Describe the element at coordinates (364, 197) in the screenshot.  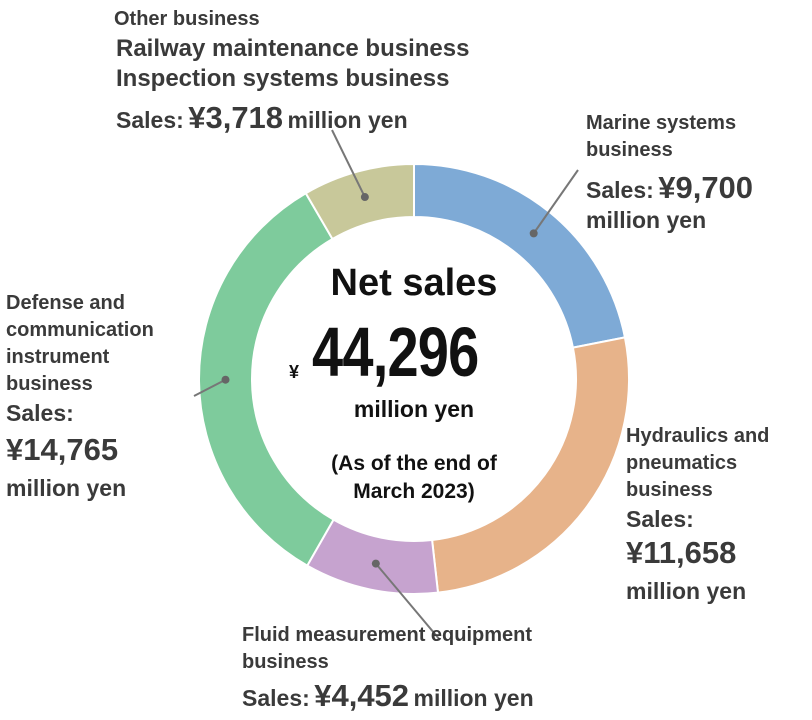
I see `leader-dot-other` at that location.